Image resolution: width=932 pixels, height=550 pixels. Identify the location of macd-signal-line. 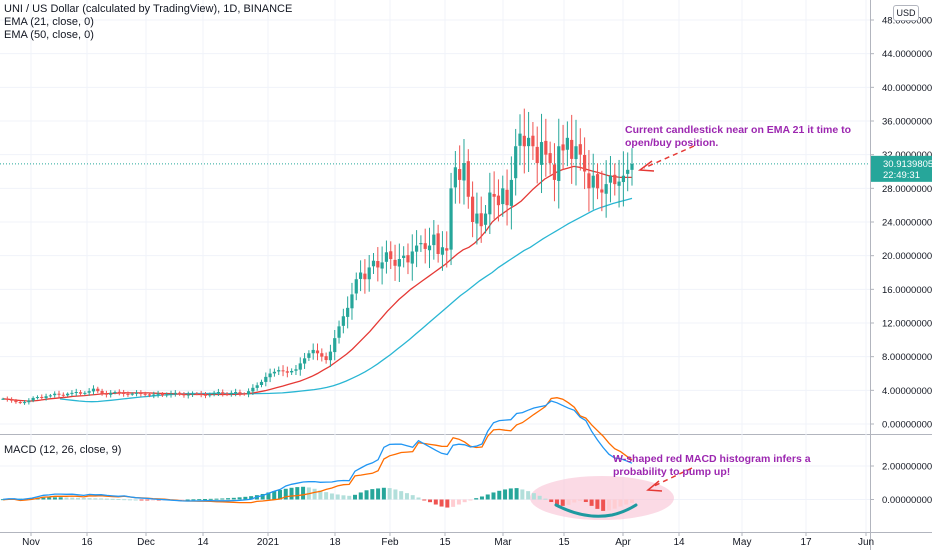
(317, 450).